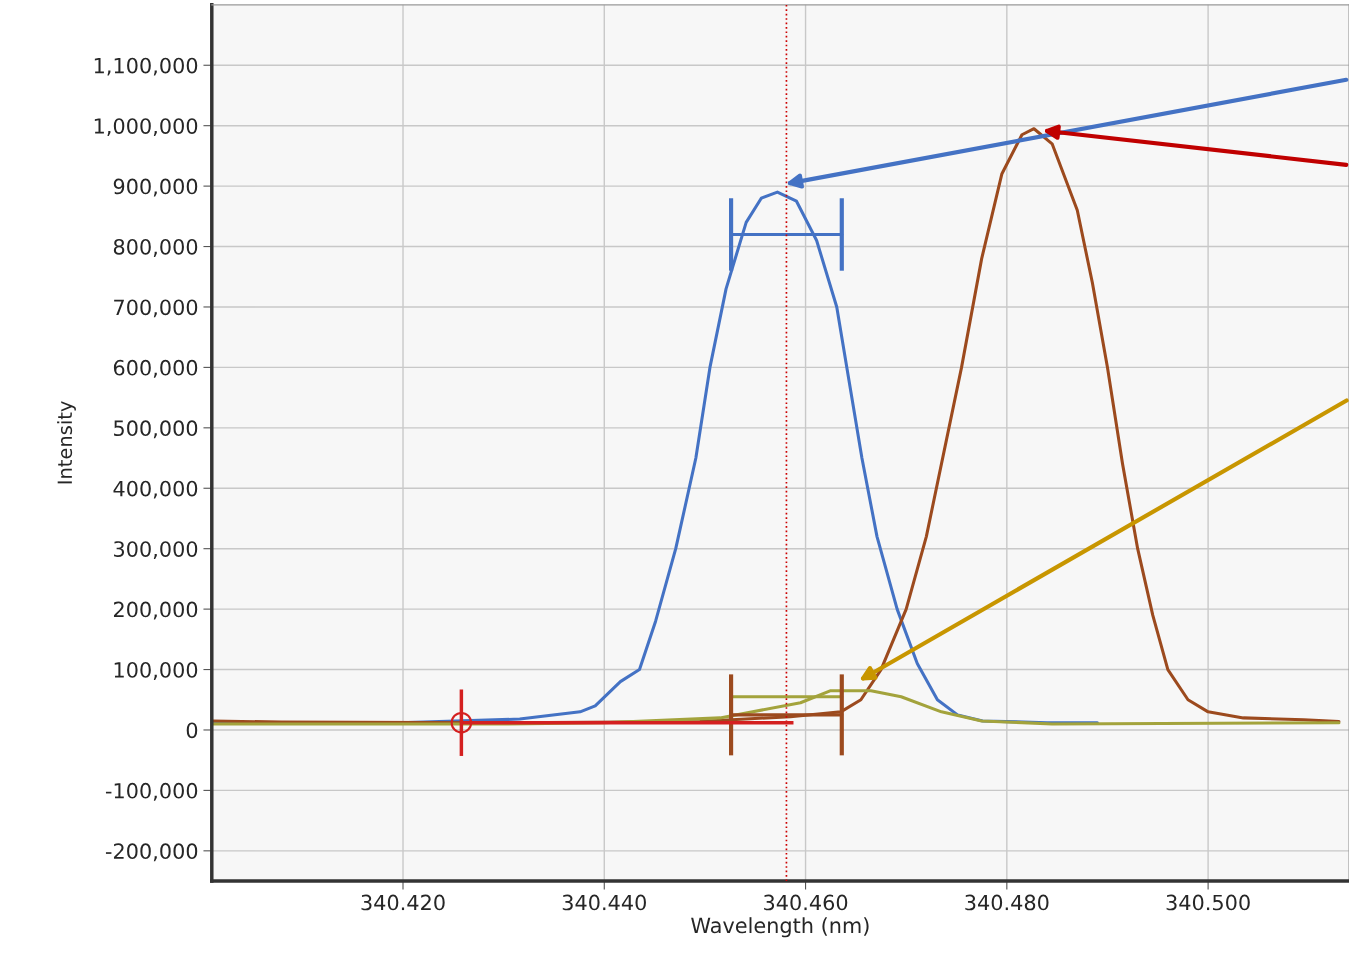 The width and height of the screenshot is (1349, 965). Describe the element at coordinates (146, 66) in the screenshot. I see `y-tick-label: 1,100,000` at that location.